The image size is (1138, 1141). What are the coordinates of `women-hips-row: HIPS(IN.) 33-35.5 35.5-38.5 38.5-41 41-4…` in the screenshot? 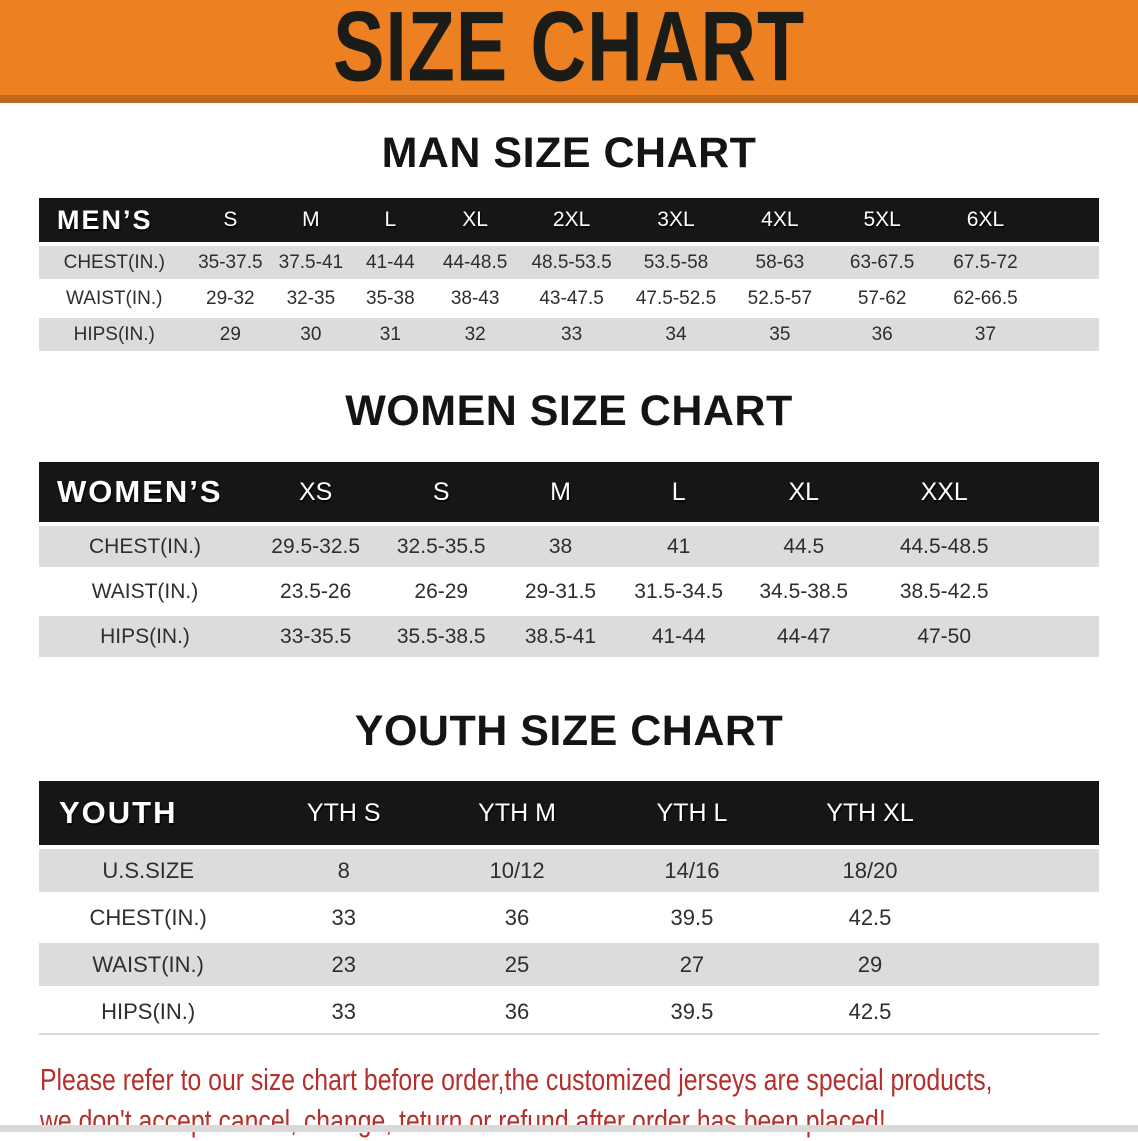 It's located at (569, 634).